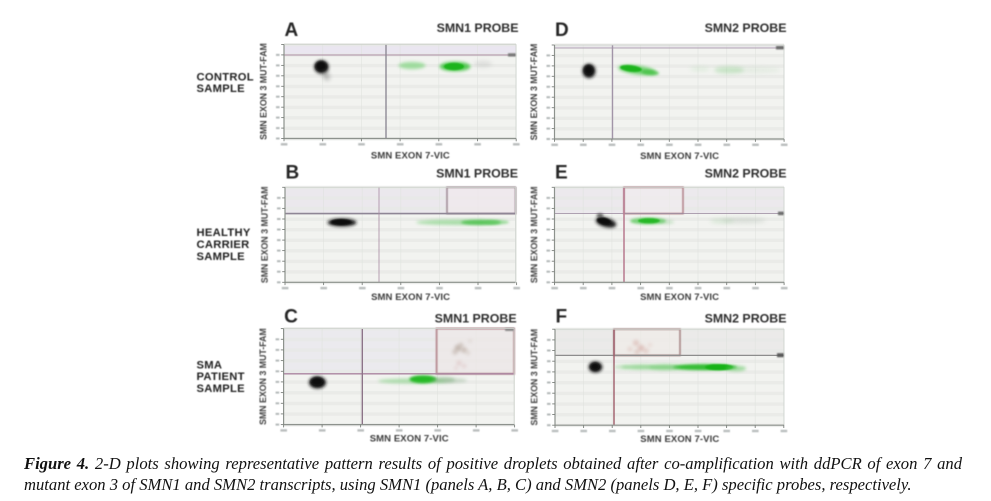 The image size is (991, 501). I want to click on svg-text: D, so click(562, 30).